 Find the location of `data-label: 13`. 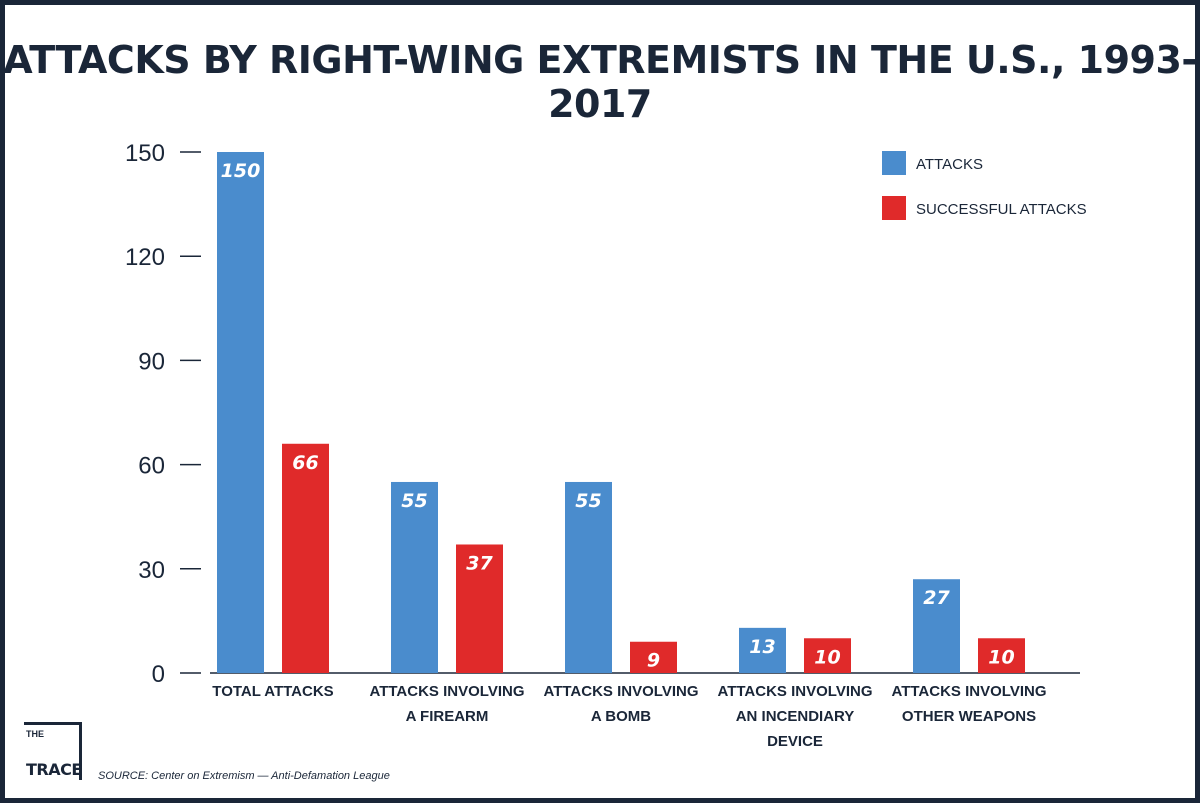

data-label: 13 is located at coordinates (762, 647).